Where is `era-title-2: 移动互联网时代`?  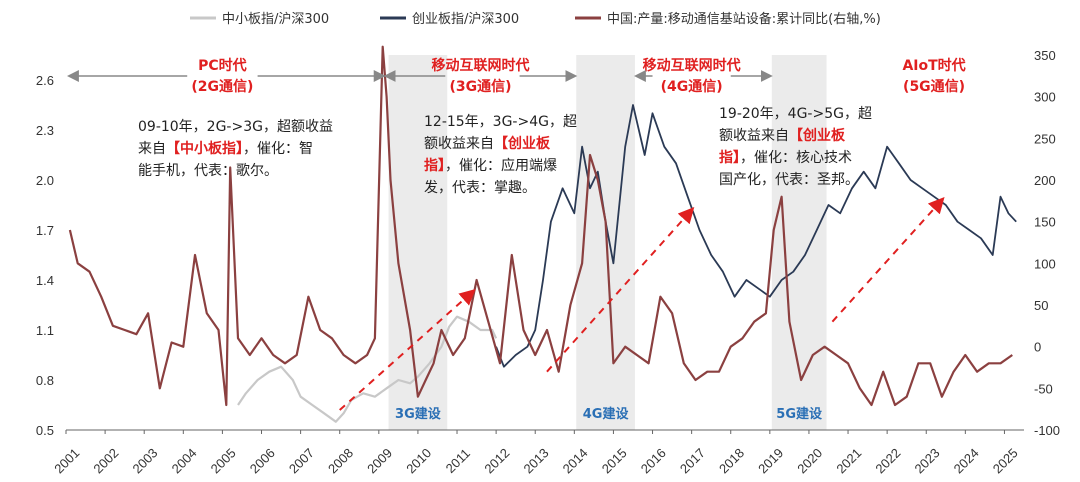
era-title-2: 移动互联网时代 is located at coordinates (480, 65).